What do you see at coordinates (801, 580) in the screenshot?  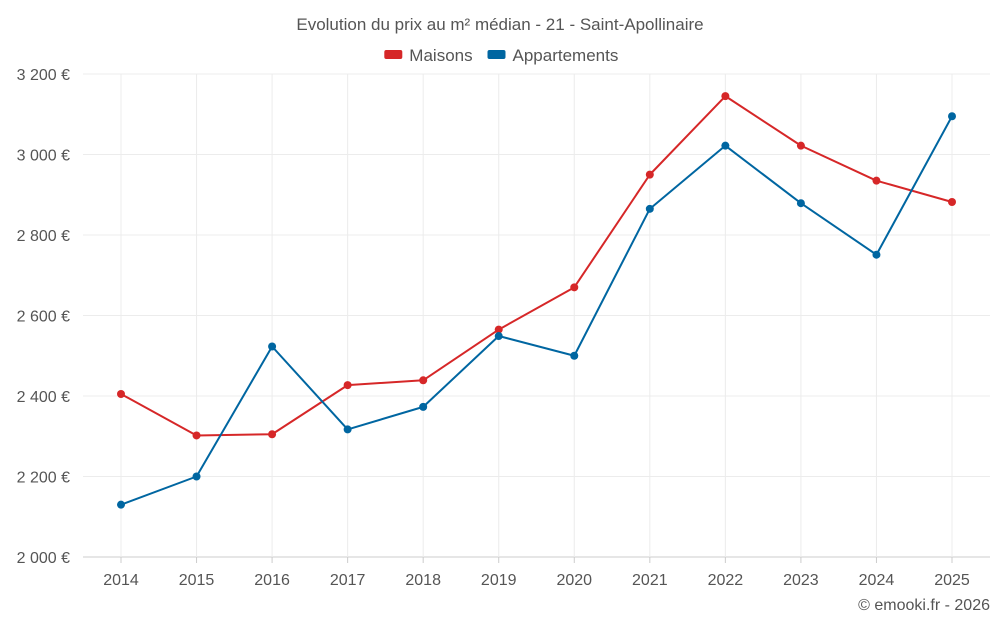 I see `x-tick-label: 2023` at bounding box center [801, 580].